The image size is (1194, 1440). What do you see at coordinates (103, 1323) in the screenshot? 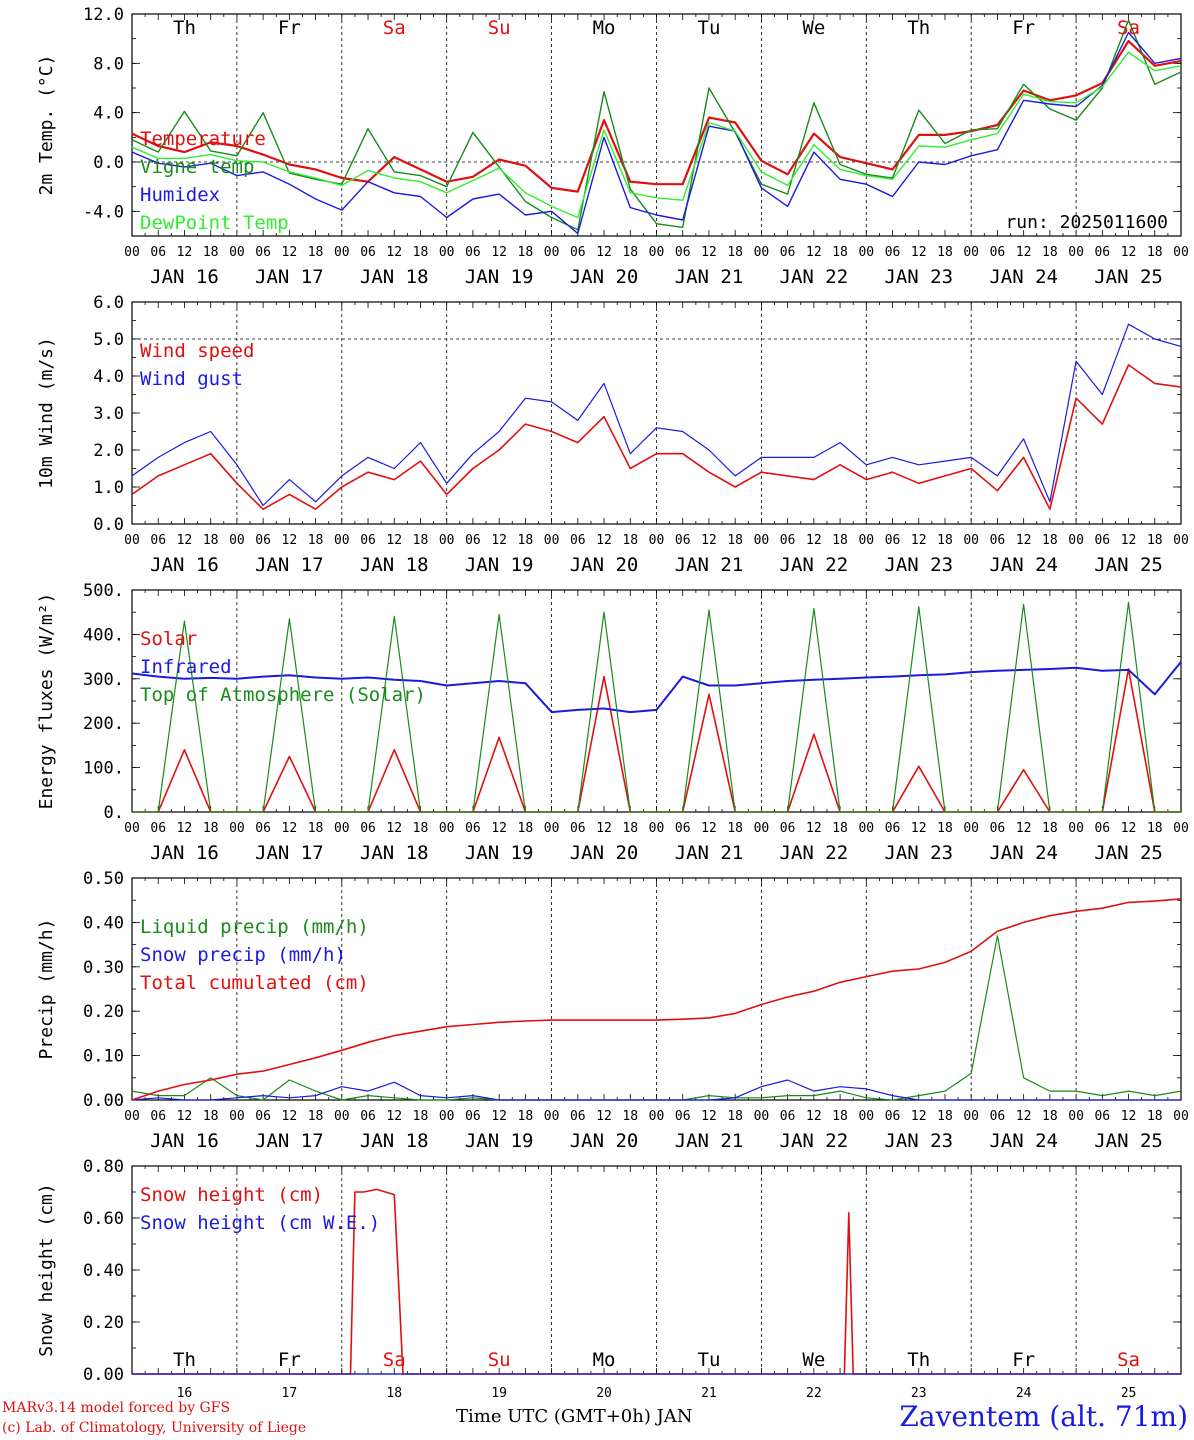
I see `y-tick-label: 0.20` at bounding box center [103, 1323].